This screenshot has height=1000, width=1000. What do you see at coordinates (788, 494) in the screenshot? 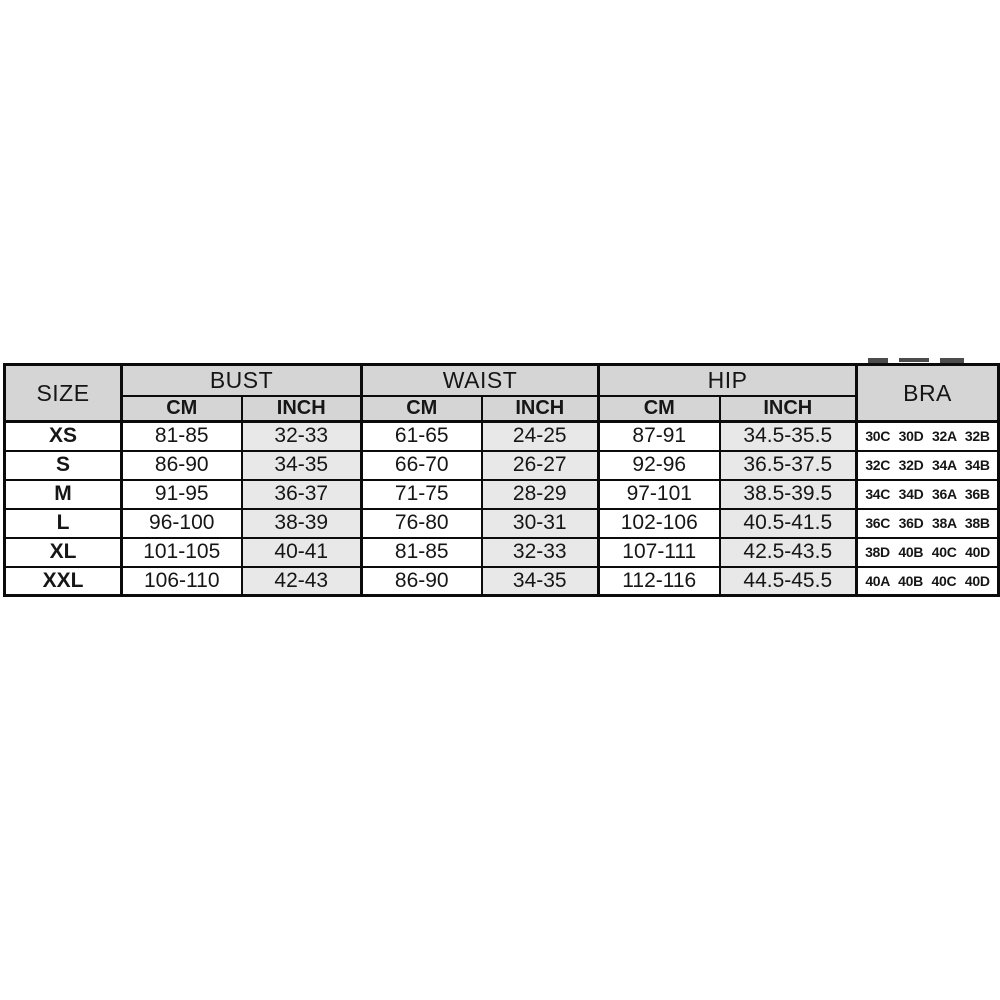
I see `hip-inch-cell: 38.5-39.5` at bounding box center [788, 494].